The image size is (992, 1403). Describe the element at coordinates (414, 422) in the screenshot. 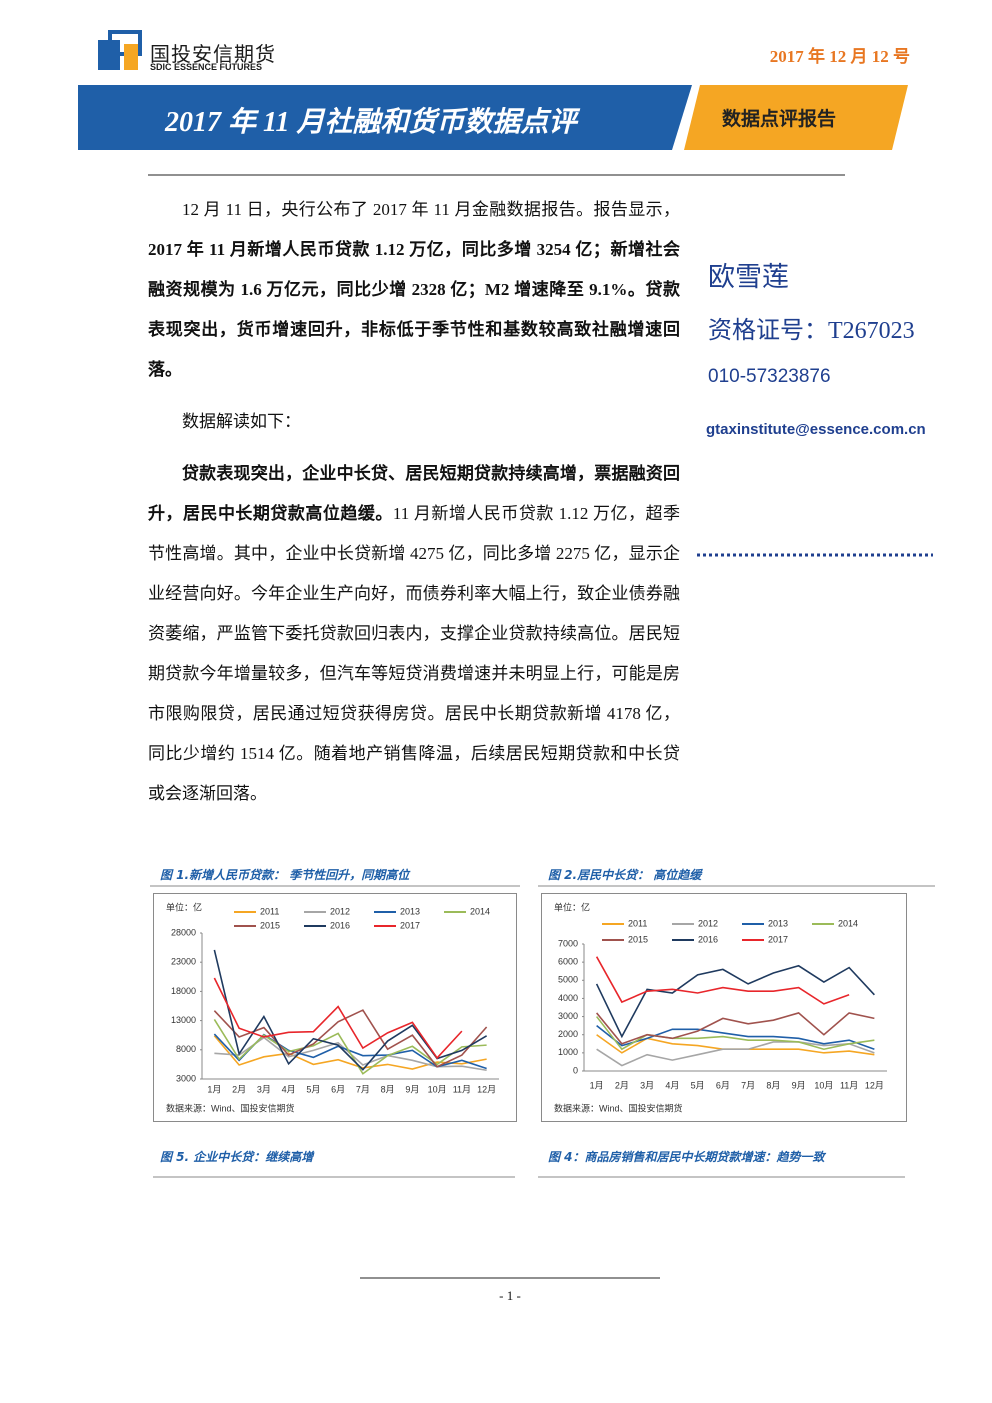

I see `paragraph: 数据解读如下：` at that location.